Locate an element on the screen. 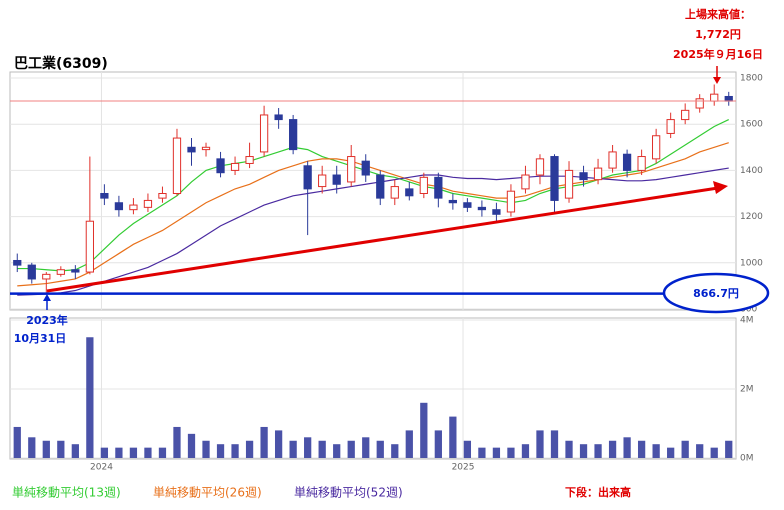 This screenshot has height=510, width=784. legend-entry: 単純移動平均(52週) is located at coordinates (348, 493).